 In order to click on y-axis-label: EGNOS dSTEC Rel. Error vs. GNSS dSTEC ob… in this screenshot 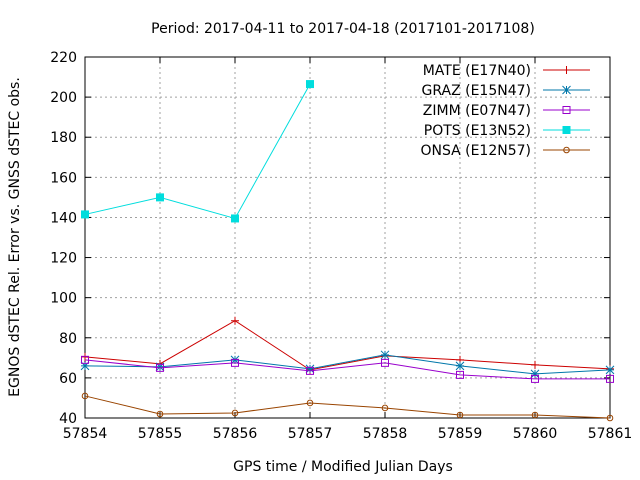, I will do `click(15, 237)`.